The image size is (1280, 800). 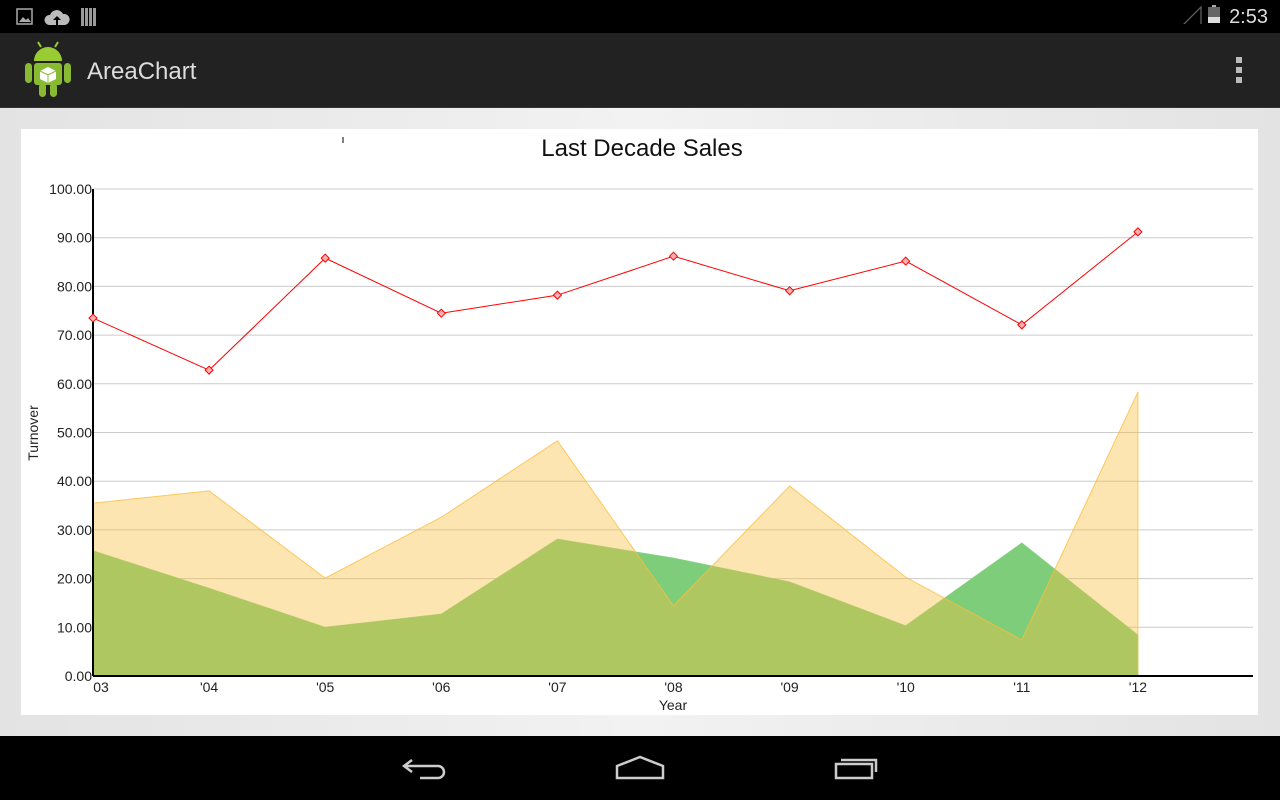 I want to click on x-tick-label: '09, so click(x=789, y=687).